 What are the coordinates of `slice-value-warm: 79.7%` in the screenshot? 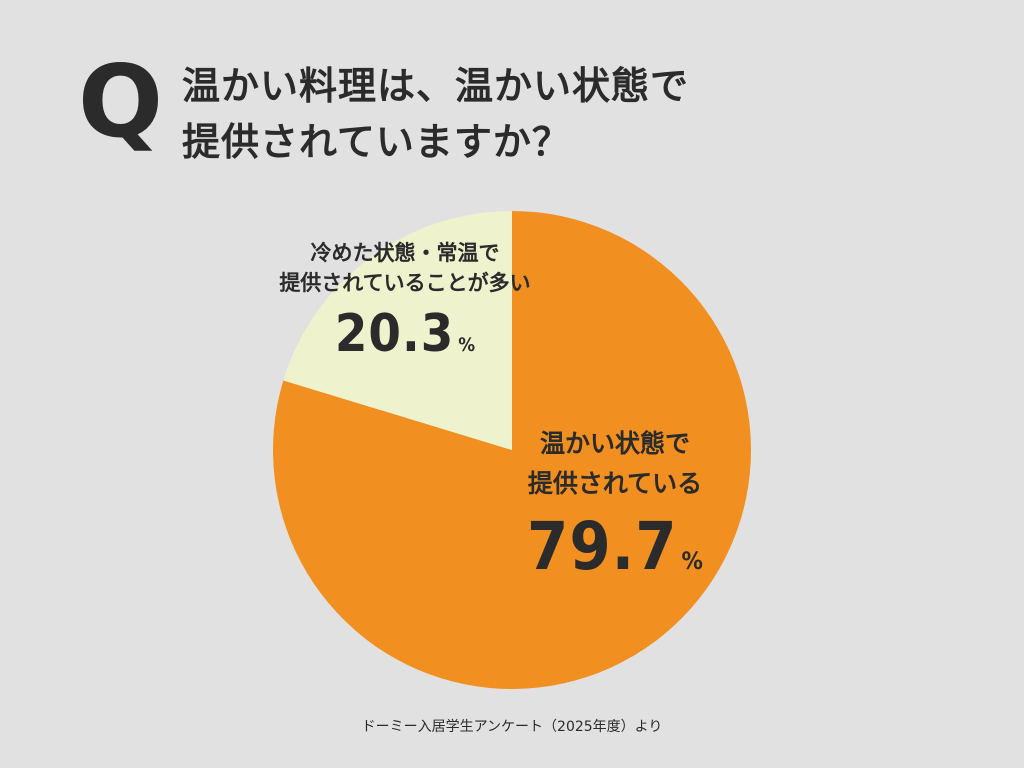 It's located at (615, 554).